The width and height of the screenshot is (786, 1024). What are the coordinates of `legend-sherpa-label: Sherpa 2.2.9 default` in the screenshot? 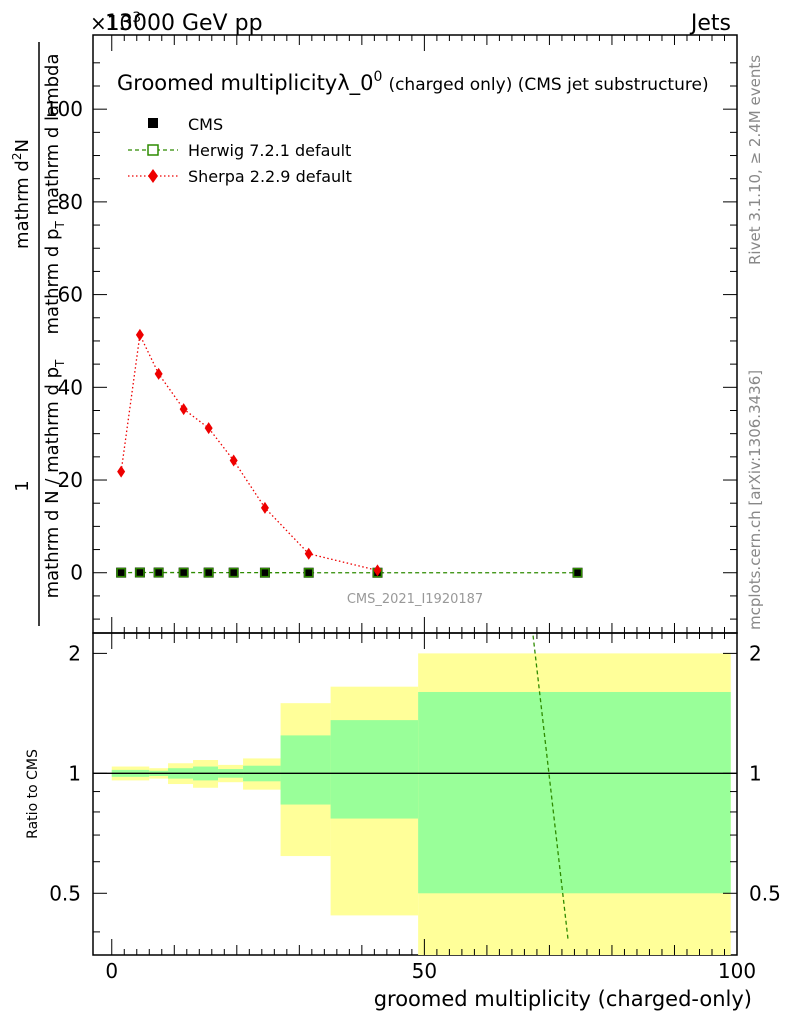 It's located at (270, 176).